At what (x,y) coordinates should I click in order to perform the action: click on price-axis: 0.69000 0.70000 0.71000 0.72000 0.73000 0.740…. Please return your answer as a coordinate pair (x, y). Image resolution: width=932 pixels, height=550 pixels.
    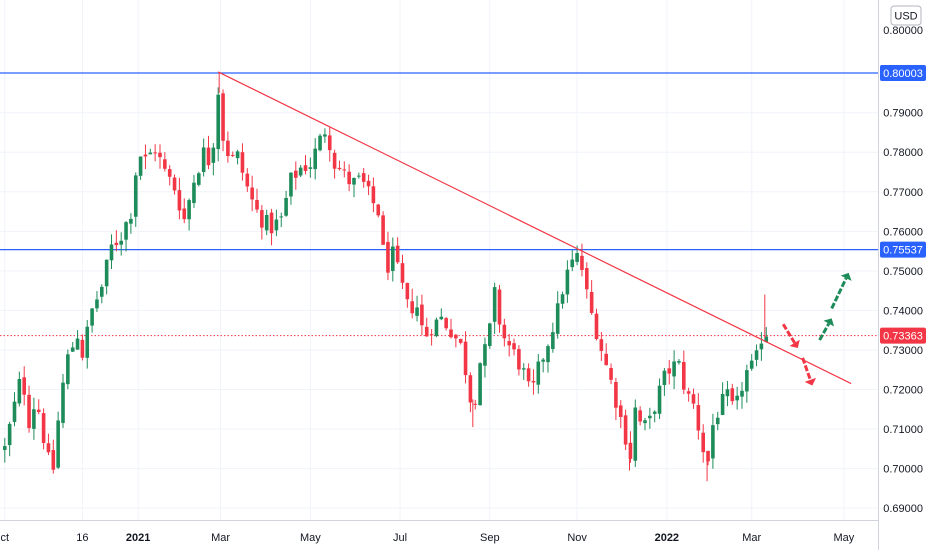
    Looking at the image, I should click on (903, 270).